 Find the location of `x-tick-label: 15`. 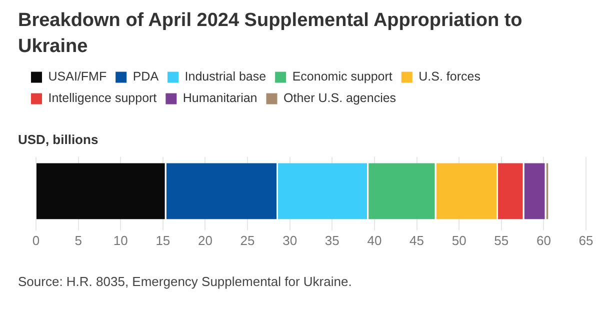

x-tick-label: 15 is located at coordinates (163, 240).